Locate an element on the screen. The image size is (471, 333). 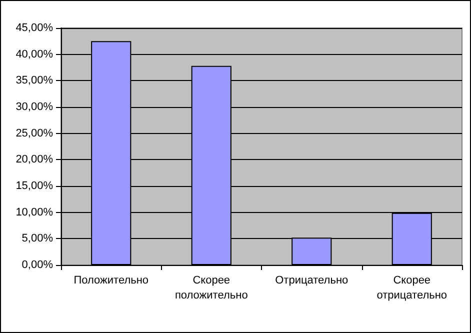
y-tick-label: 45,00% is located at coordinates (35, 28).